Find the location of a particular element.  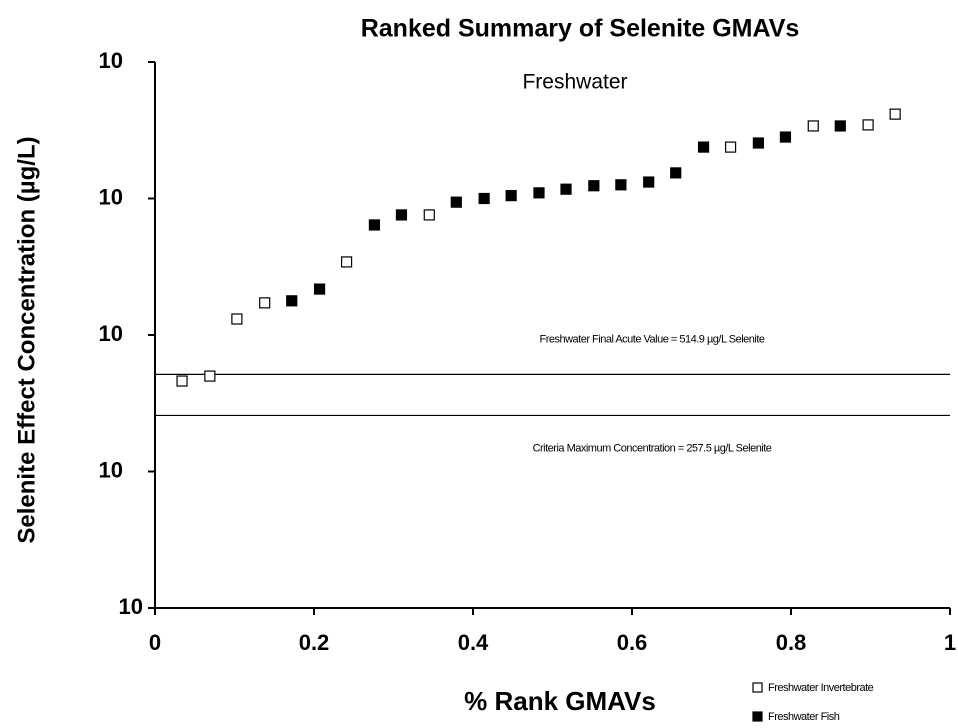

legend-label: Freshwater Fish is located at coordinates (804, 717).